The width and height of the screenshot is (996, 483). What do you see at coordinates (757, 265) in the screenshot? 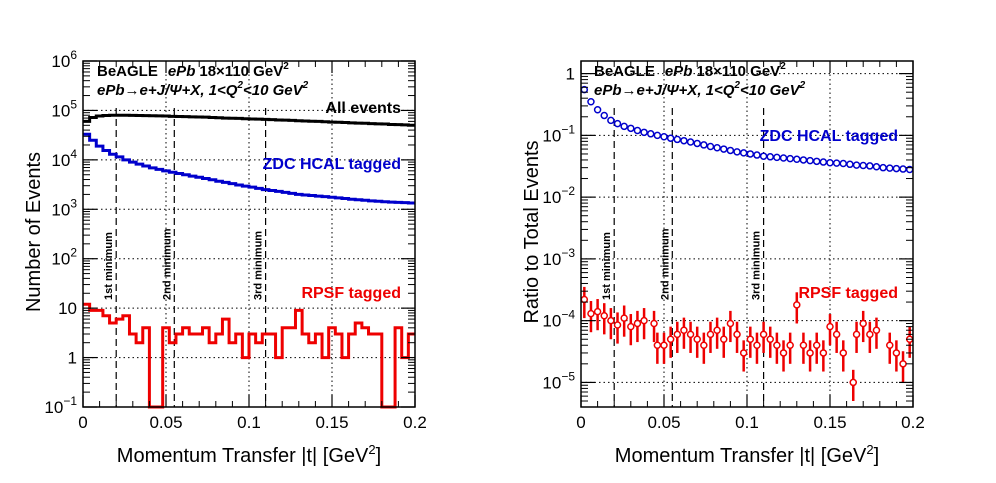
I see `minimum-label: 3rd minimum` at bounding box center [757, 265].